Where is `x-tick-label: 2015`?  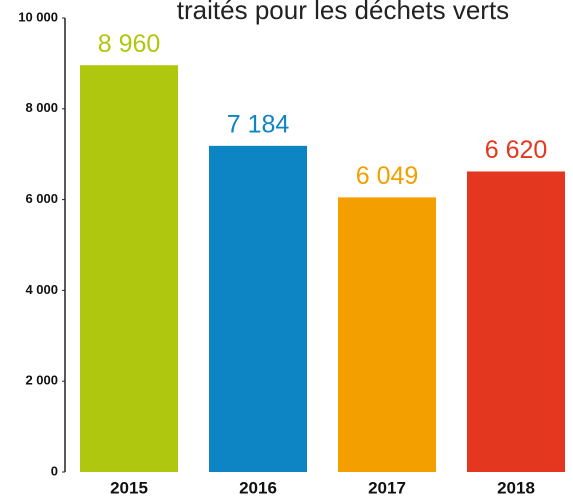 x-tick-label: 2015 is located at coordinates (129, 487).